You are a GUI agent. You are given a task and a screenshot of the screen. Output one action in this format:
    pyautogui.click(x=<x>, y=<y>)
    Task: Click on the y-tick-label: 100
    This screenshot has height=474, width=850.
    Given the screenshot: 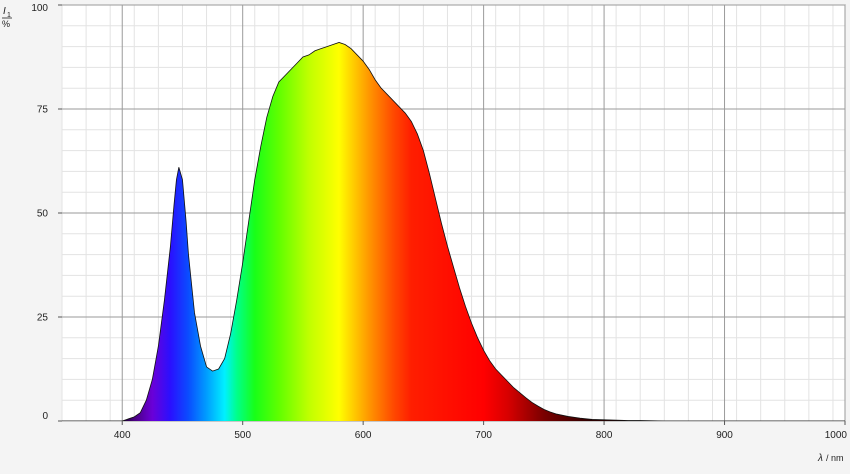 What is the action you would take?
    pyautogui.click(x=39, y=8)
    